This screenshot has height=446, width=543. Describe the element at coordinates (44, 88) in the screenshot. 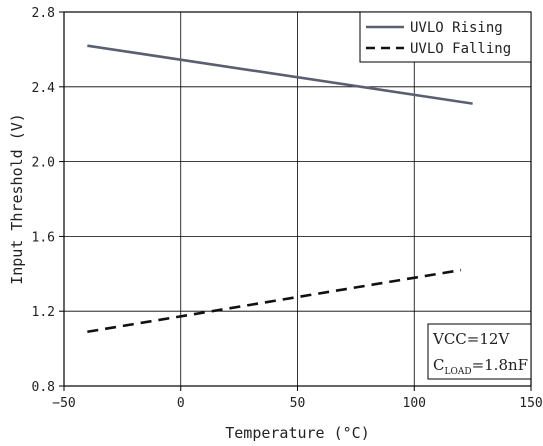

I see `y-tick-label: 2.4` at that location.